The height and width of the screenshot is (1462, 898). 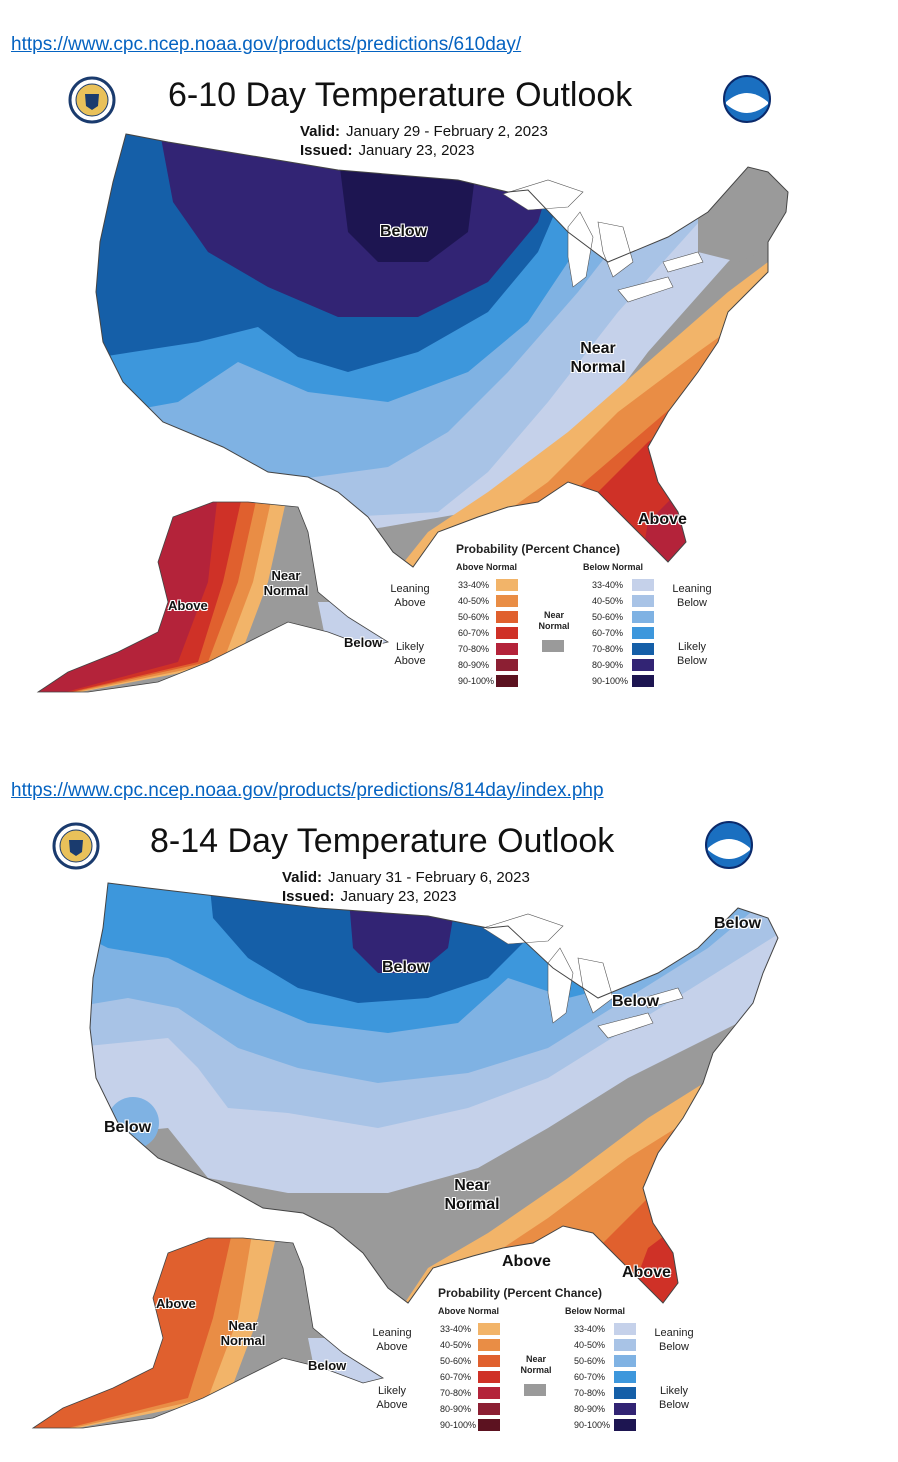 I want to click on label-above-south: Above, so click(x=526, y=1261).